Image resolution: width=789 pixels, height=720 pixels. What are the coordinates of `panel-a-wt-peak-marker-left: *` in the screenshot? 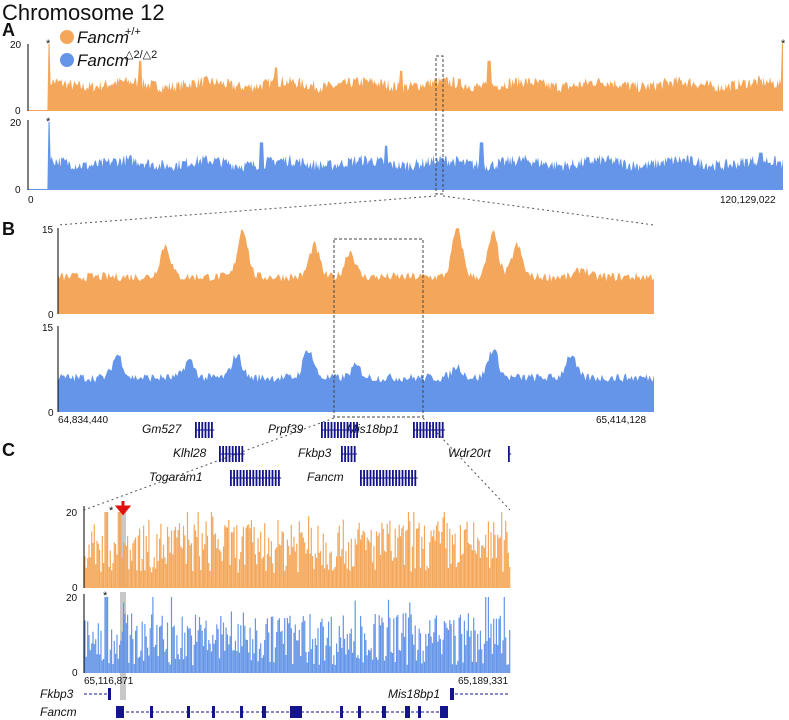 It's located at (48, 44).